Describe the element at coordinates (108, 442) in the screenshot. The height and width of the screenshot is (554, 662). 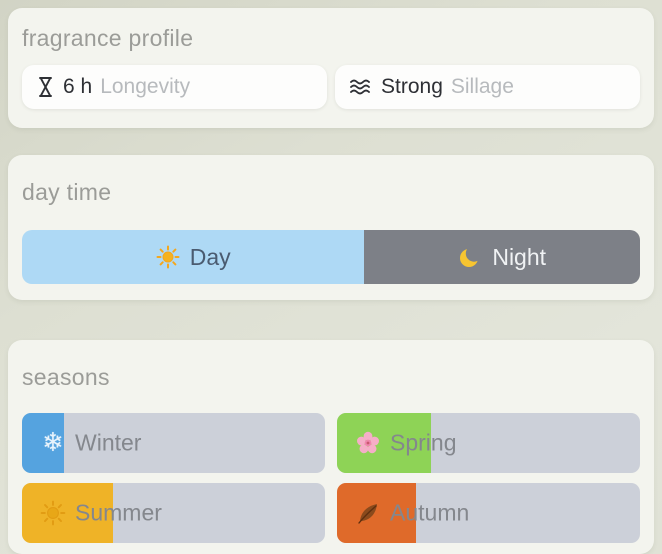
I see `season-label-winter: Winter` at that location.